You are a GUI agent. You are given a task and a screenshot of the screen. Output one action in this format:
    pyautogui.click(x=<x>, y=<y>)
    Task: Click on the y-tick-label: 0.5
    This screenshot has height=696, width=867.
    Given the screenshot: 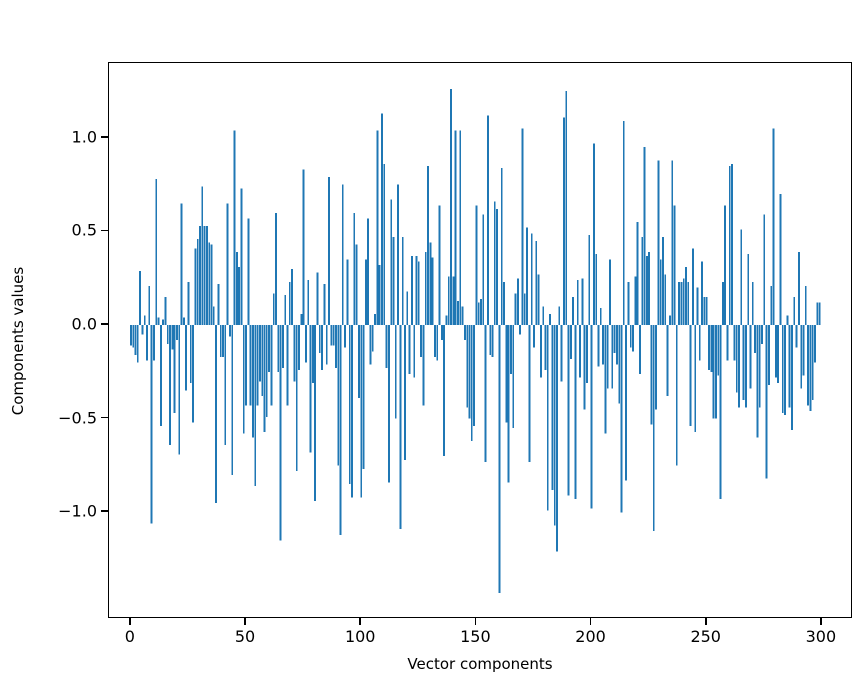 What is the action you would take?
    pyautogui.click(x=84, y=230)
    